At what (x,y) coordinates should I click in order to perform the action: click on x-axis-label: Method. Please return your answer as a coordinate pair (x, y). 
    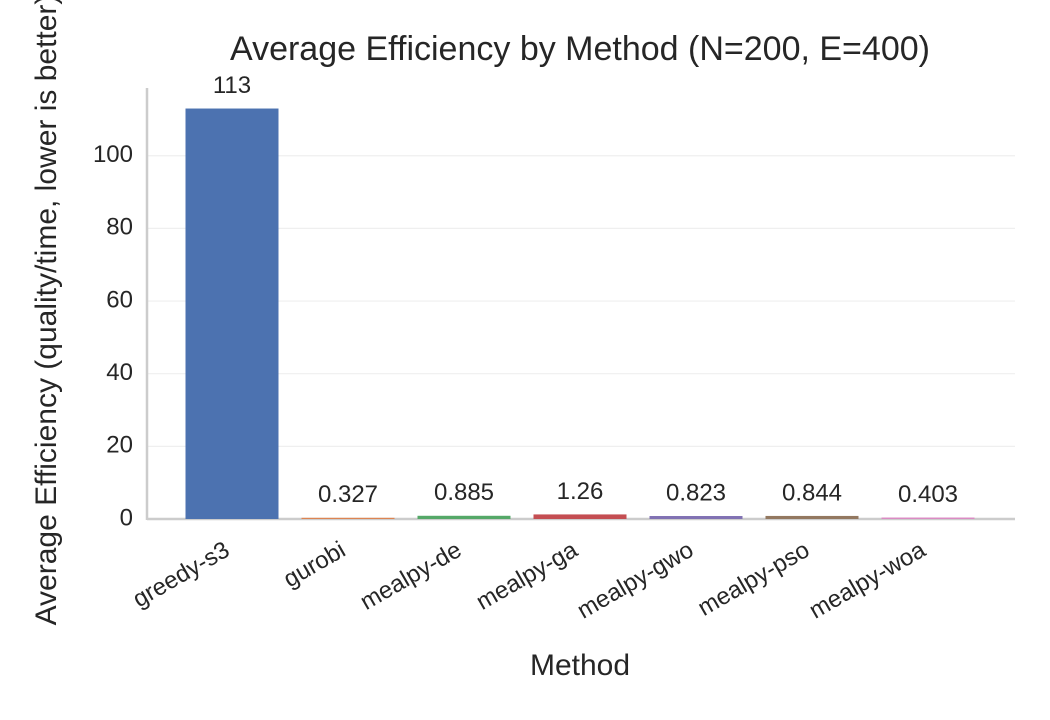
    Looking at the image, I should click on (580, 665).